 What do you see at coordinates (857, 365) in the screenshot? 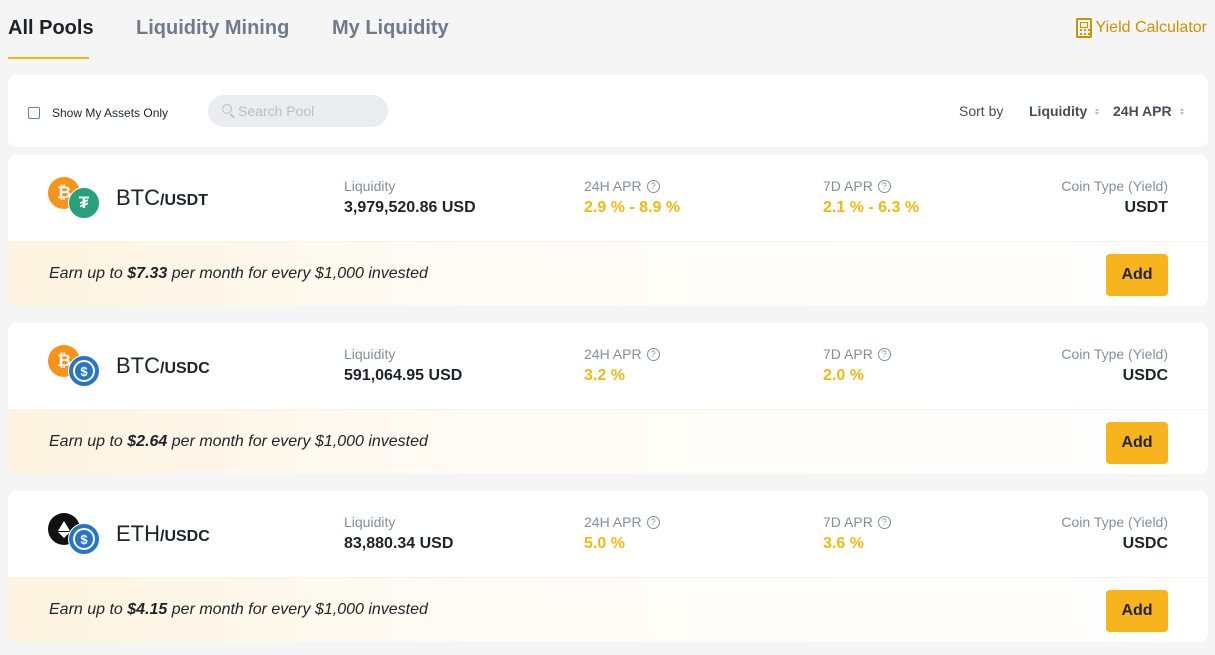
I see `apr-7d-stat: 7D APR? 2.0 %` at bounding box center [857, 365].